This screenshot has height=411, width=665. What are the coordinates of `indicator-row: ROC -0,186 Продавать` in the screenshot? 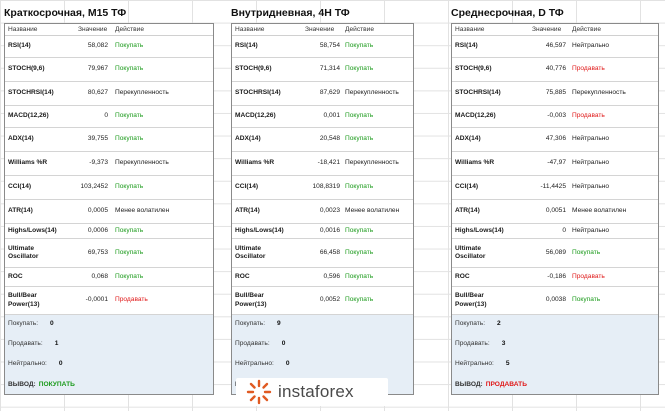 It's located at (555, 277).